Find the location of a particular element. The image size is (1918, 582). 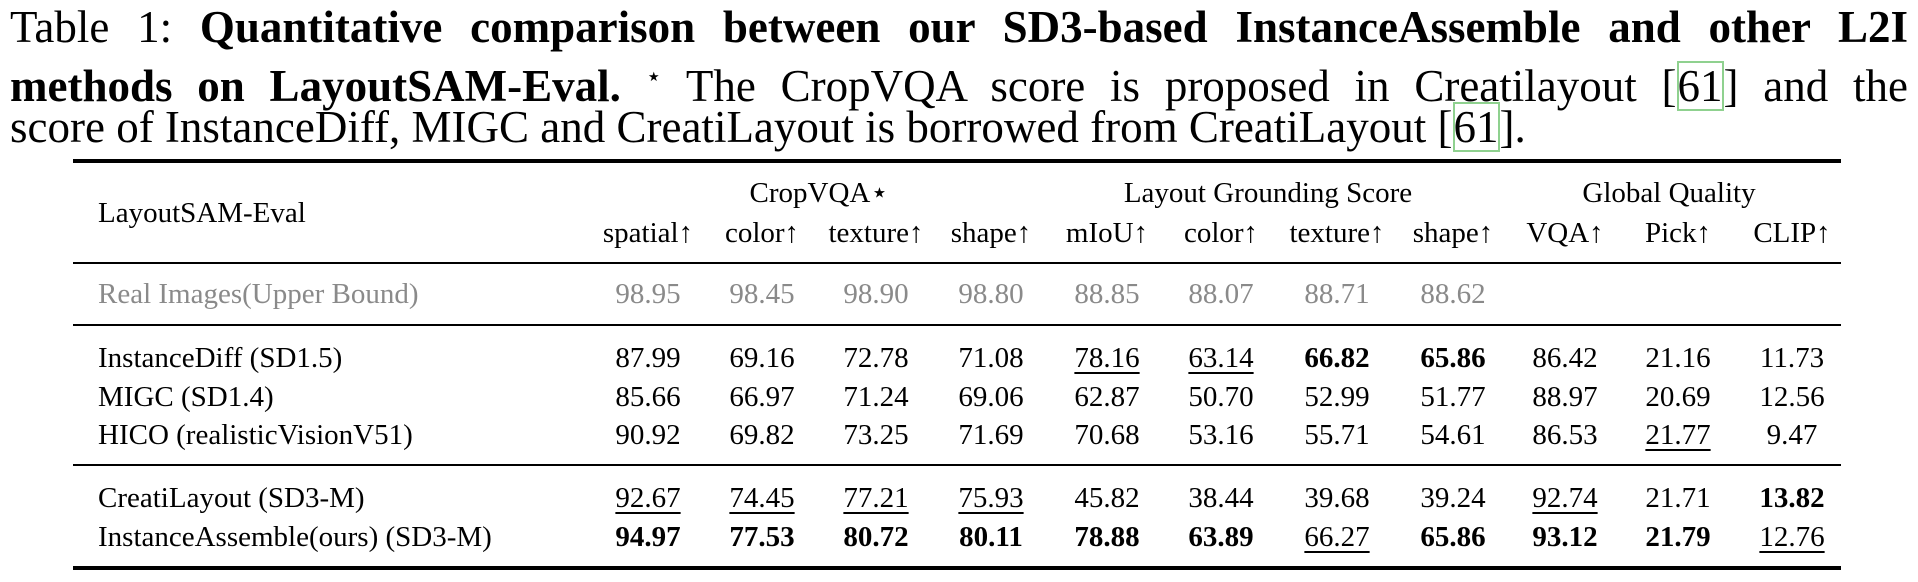

table-cell: 88.62 is located at coordinates (1453, 294).